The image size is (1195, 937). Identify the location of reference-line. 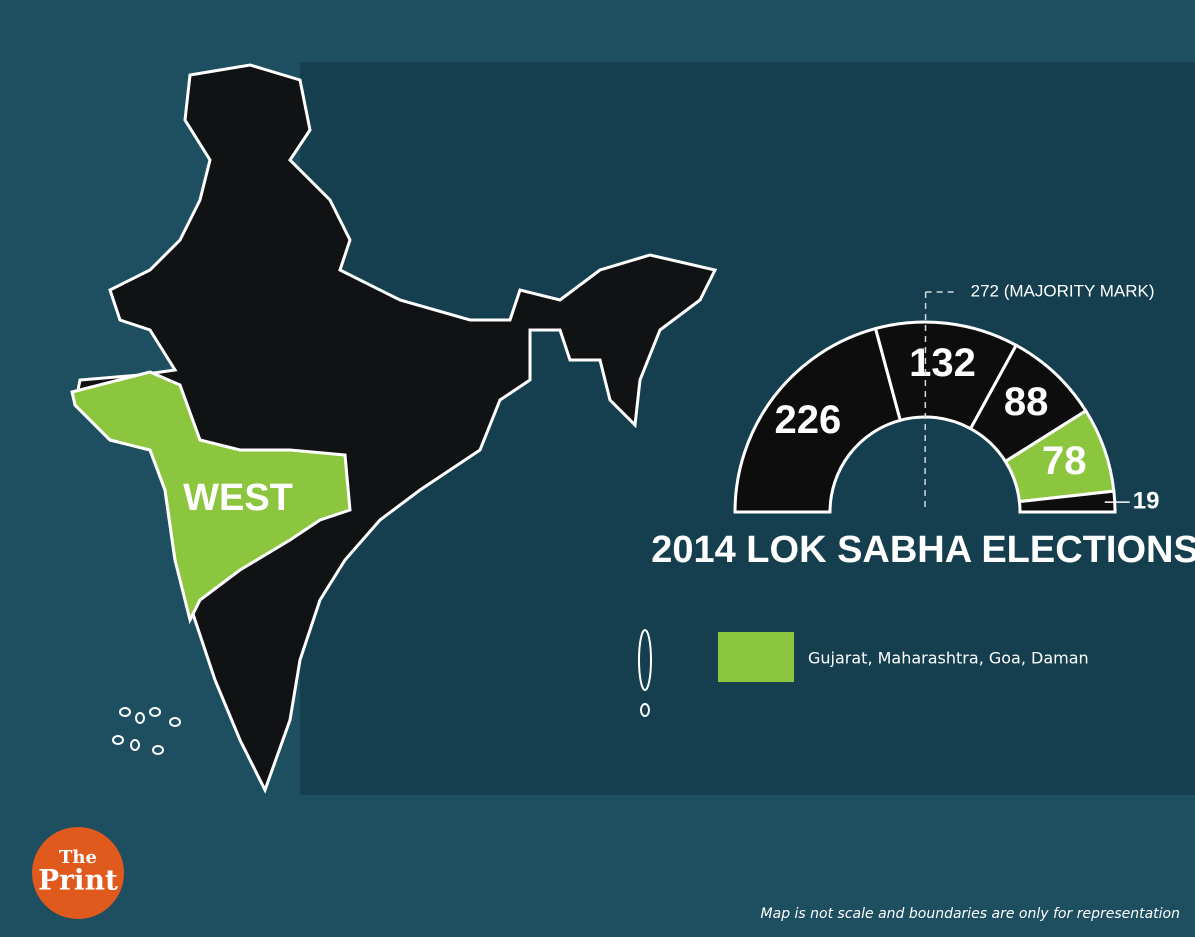
(925, 402).